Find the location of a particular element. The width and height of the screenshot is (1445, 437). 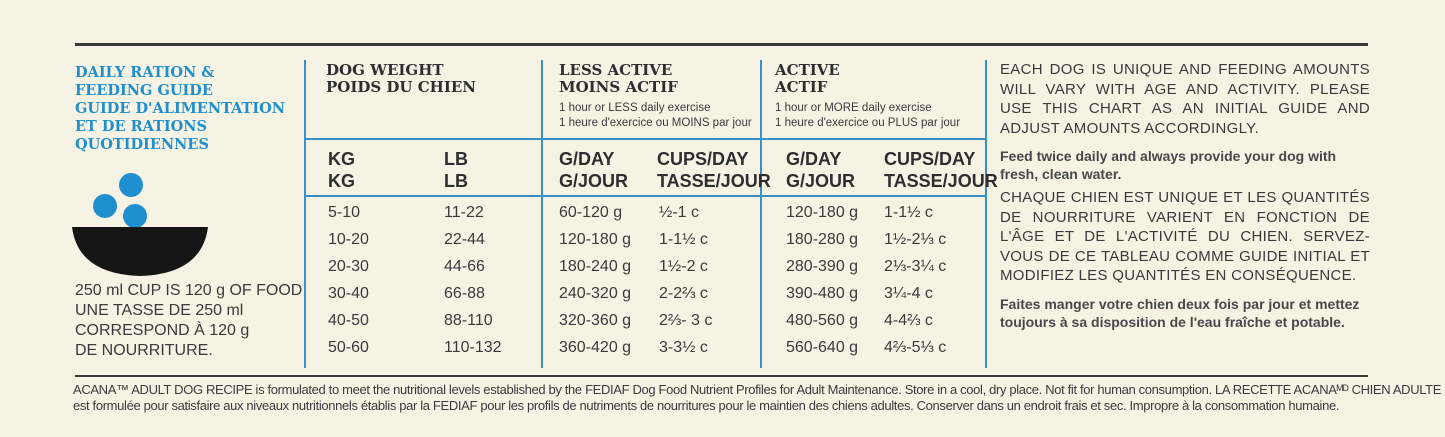

guide-title-line: GUIDE D'ALIMENTATION is located at coordinates (180, 108).